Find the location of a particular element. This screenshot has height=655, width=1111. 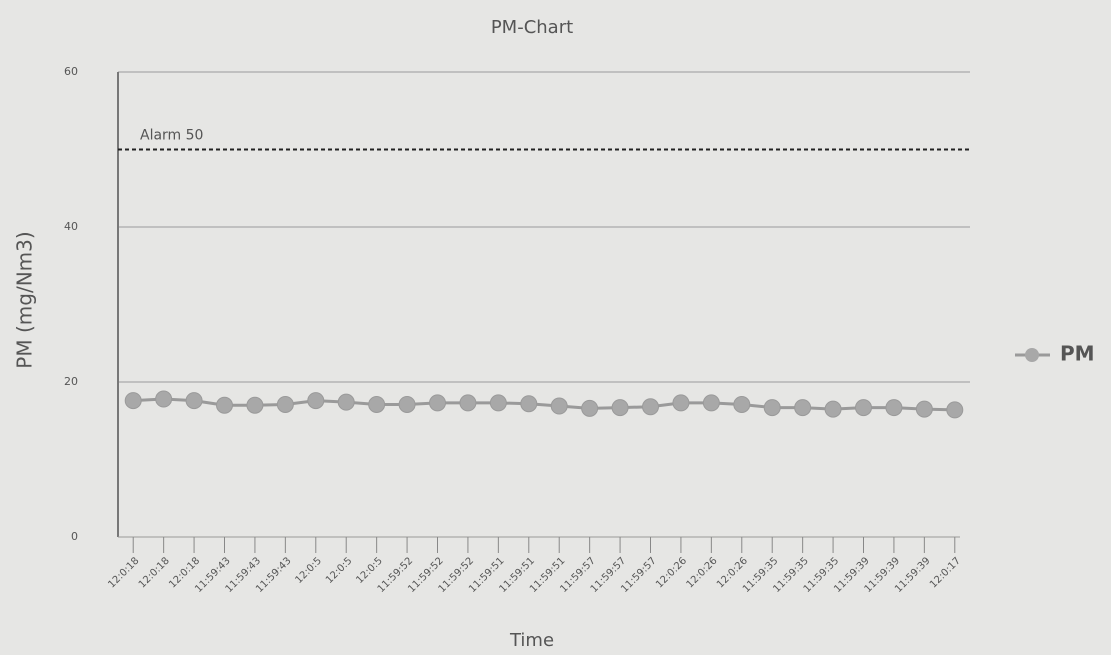

y-axis-label: PM (mg/Nm3) is located at coordinates (25, 299).